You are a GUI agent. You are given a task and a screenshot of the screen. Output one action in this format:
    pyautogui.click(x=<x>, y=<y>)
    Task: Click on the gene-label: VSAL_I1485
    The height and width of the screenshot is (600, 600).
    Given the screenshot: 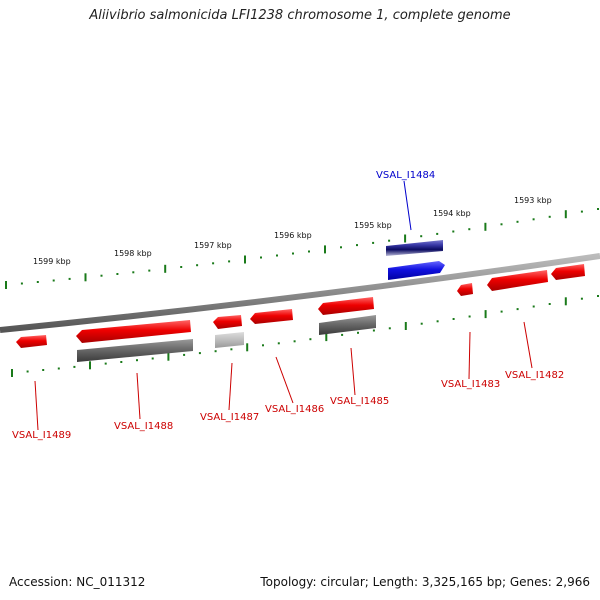 What is the action you would take?
    pyautogui.click(x=359, y=401)
    